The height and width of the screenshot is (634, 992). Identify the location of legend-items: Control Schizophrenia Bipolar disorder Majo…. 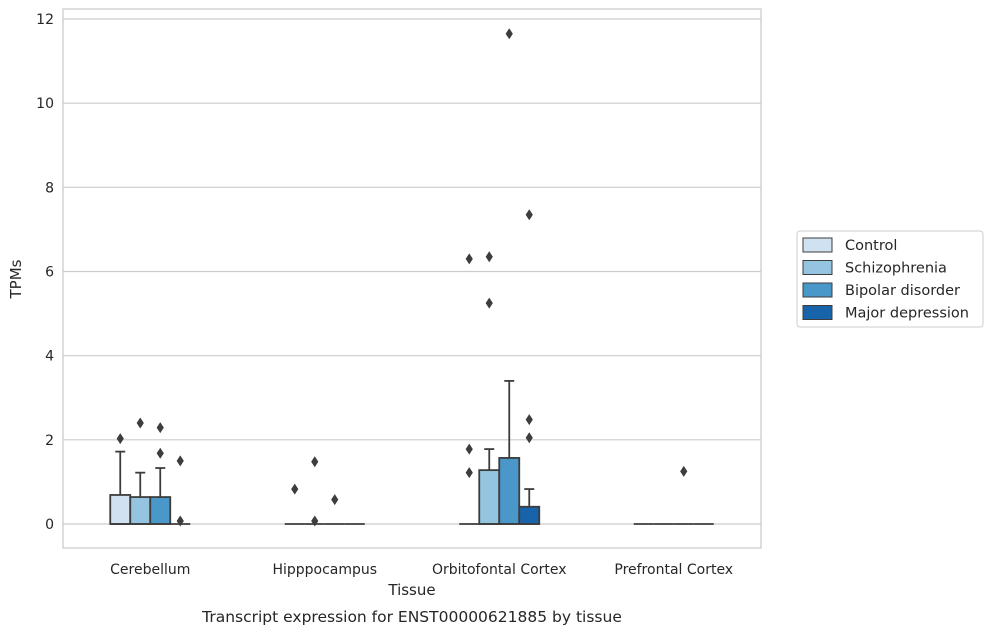
(885, 279).